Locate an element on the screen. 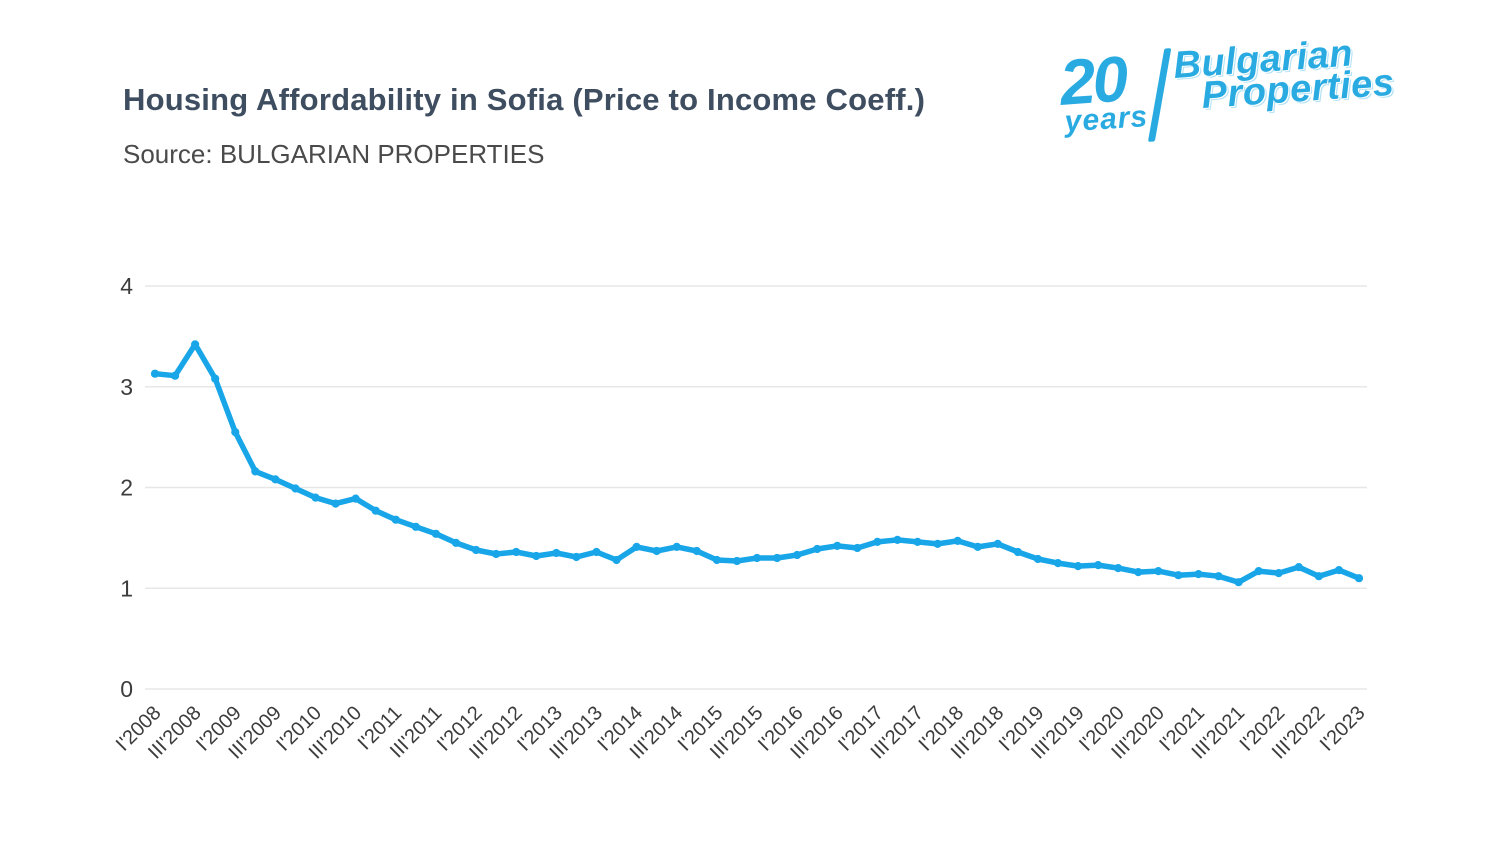 The image size is (1500, 844). y-axis-tick-label: 1 is located at coordinates (126, 588).